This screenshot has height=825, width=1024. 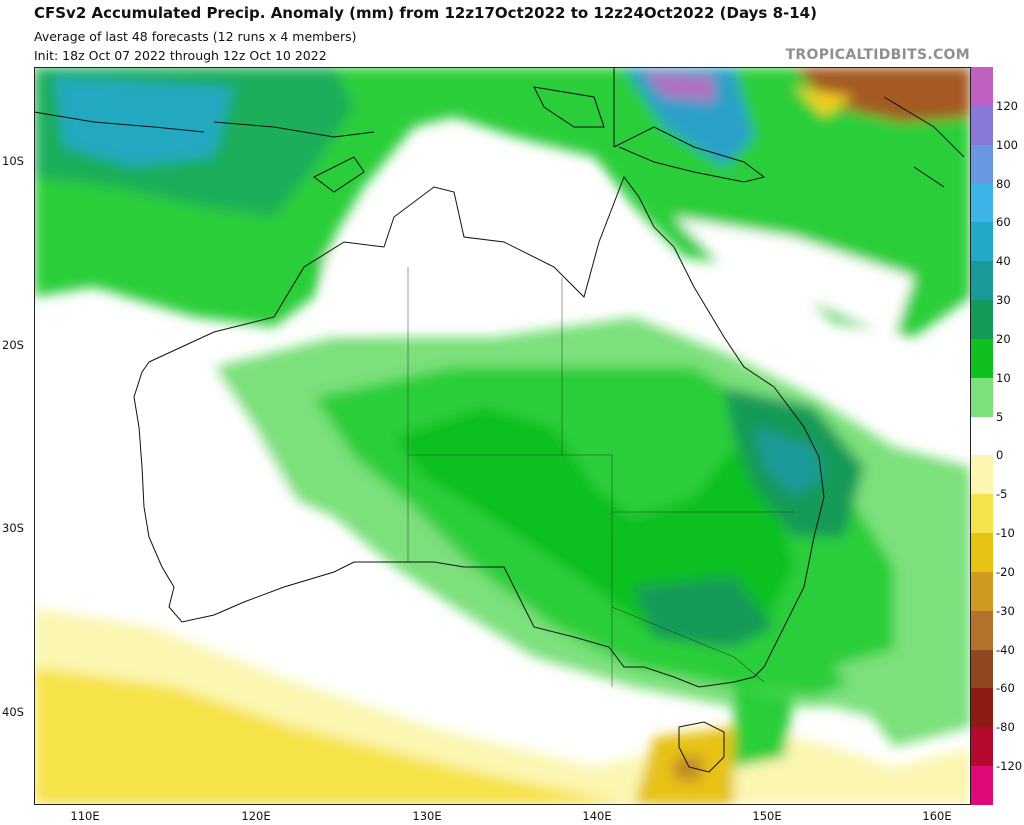 I want to click on lon-label-120e: 120E, so click(x=256, y=816).